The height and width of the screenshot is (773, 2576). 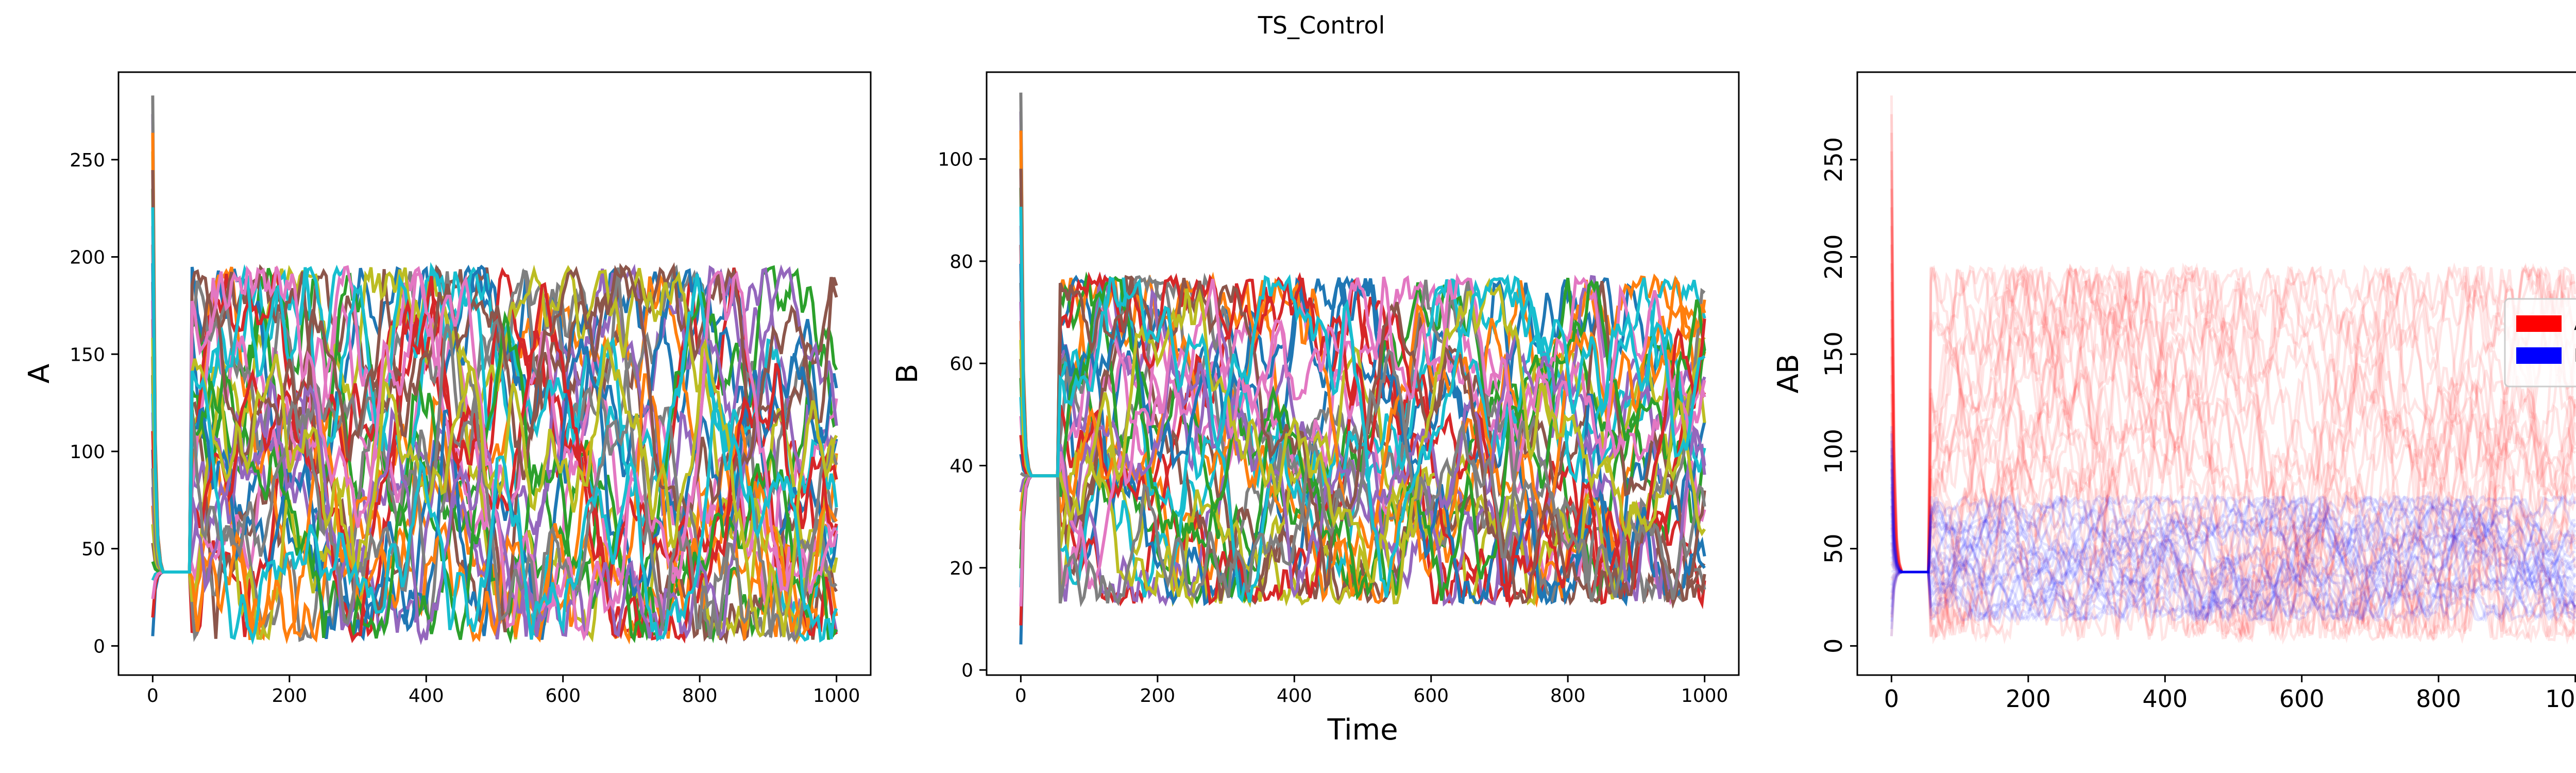 What do you see at coordinates (2575, 356) in the screenshot?
I see `legend-label-b: B` at bounding box center [2575, 356].